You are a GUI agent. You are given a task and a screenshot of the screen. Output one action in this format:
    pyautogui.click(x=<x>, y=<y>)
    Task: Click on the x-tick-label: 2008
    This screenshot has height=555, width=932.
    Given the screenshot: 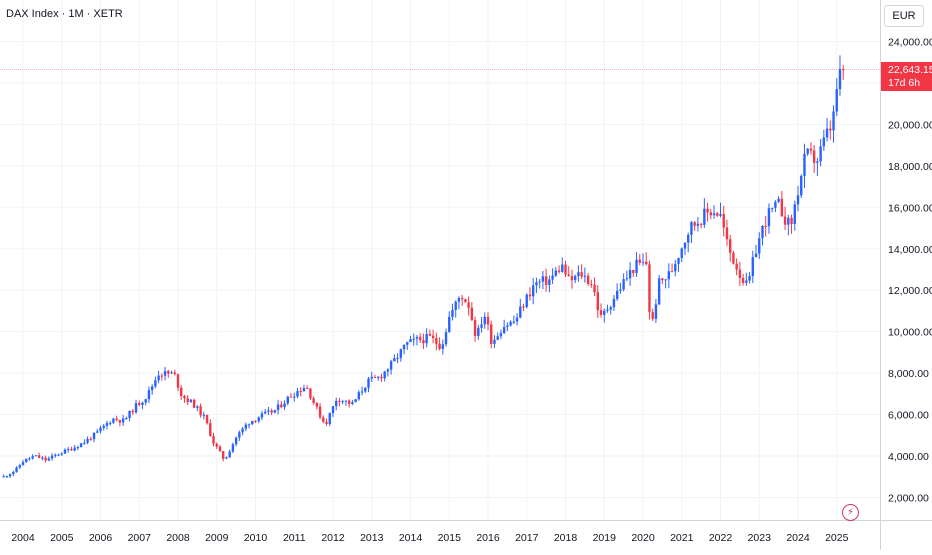 What is the action you would take?
    pyautogui.click(x=178, y=538)
    